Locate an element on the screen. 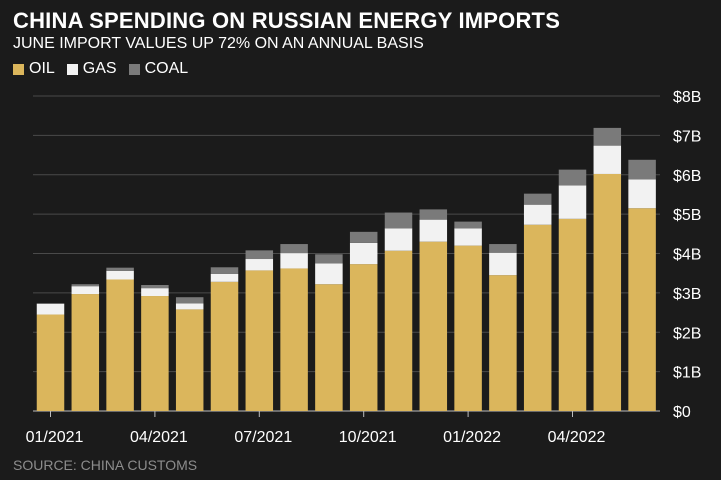 Image resolution: width=721 pixels, height=480 pixels. legend-swatch-coal is located at coordinates (134, 69).